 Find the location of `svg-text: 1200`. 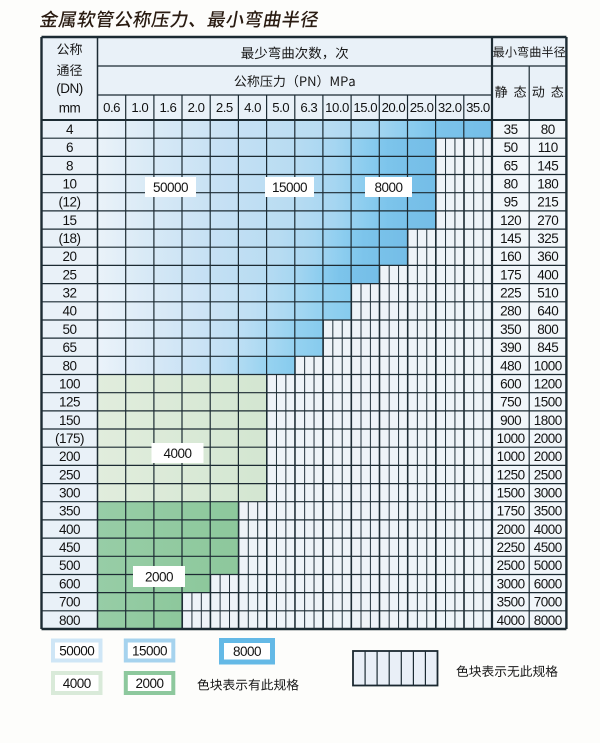

svg-text: 1200 is located at coordinates (548, 383).